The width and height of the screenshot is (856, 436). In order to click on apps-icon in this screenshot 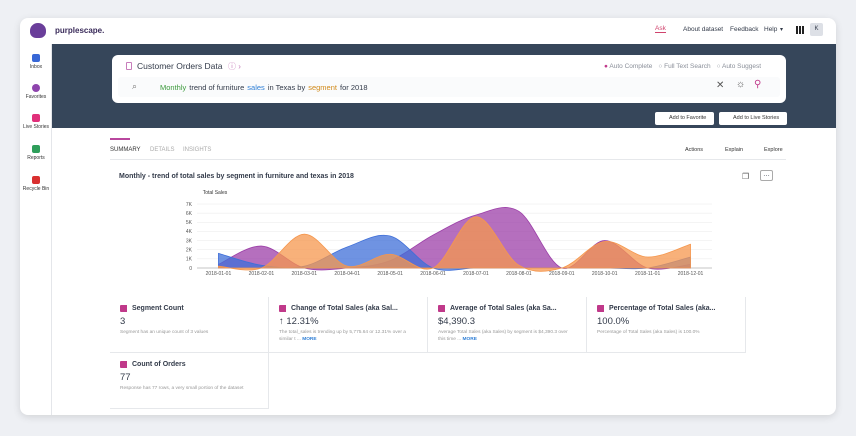, I will do `click(800, 30)`.